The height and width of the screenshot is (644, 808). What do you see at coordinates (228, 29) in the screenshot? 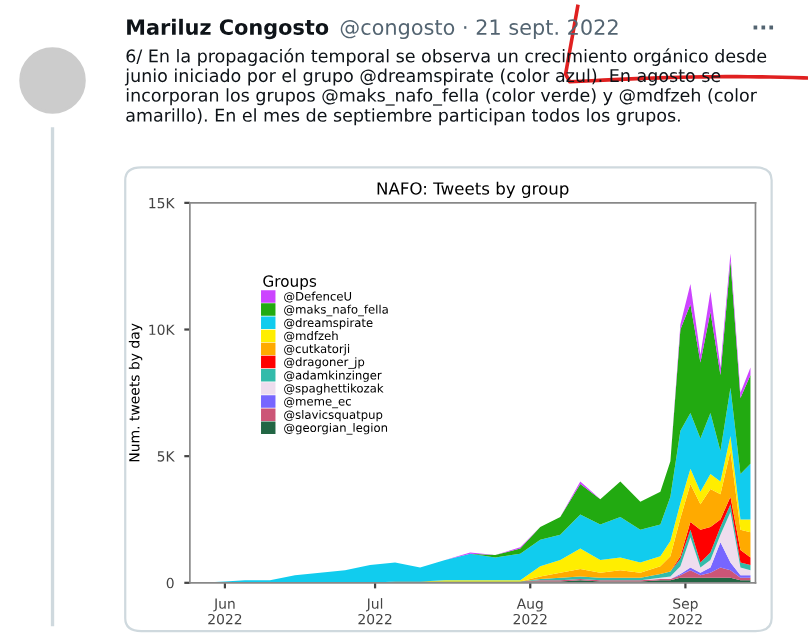
I see `text: Mariluz Congosto` at bounding box center [228, 29].